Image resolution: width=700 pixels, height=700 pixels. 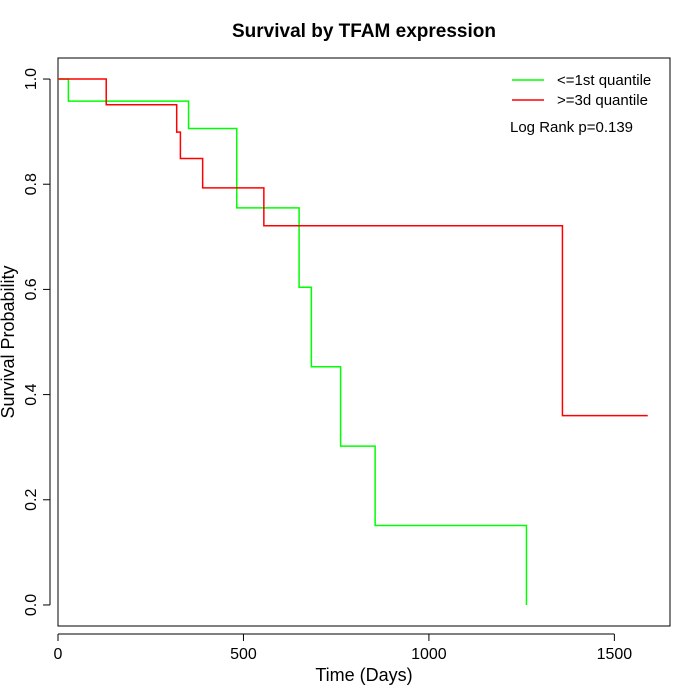 What do you see at coordinates (31, 605) in the screenshot?
I see `y-tick-label: 0.0` at bounding box center [31, 605].